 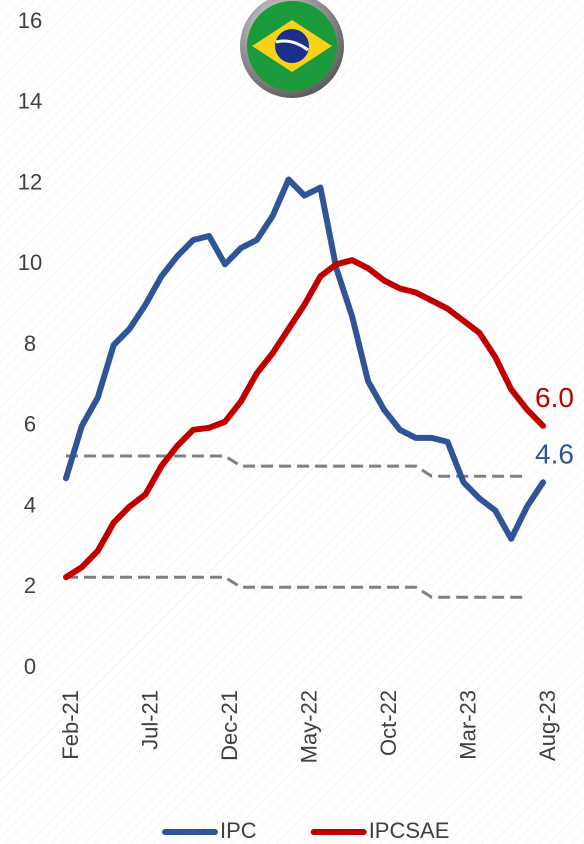 What do you see at coordinates (238, 830) in the screenshot?
I see `legend-label: IPC` at bounding box center [238, 830].